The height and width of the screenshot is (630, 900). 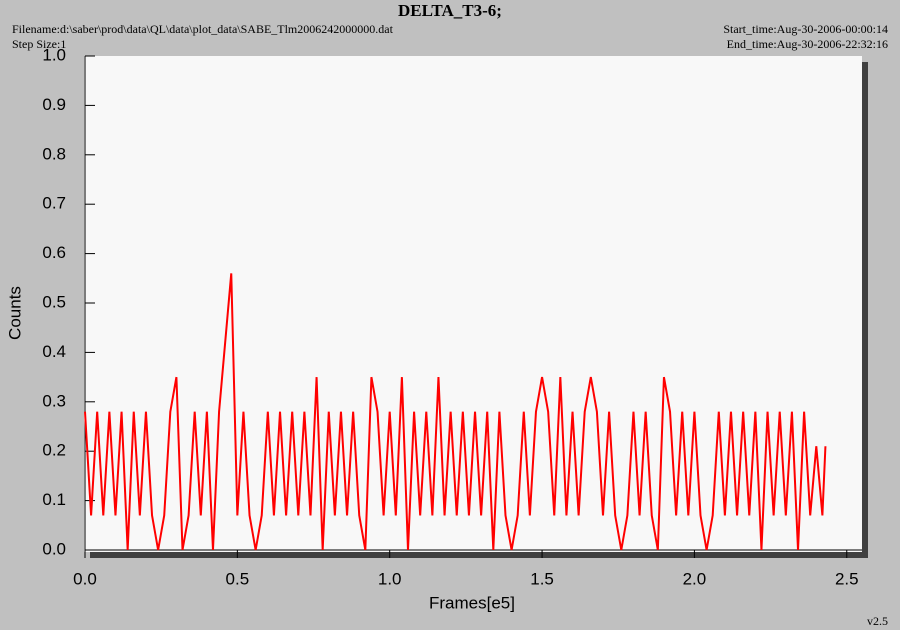 What do you see at coordinates (54, 548) in the screenshot?
I see `y-tick-label: 0.0` at bounding box center [54, 548].